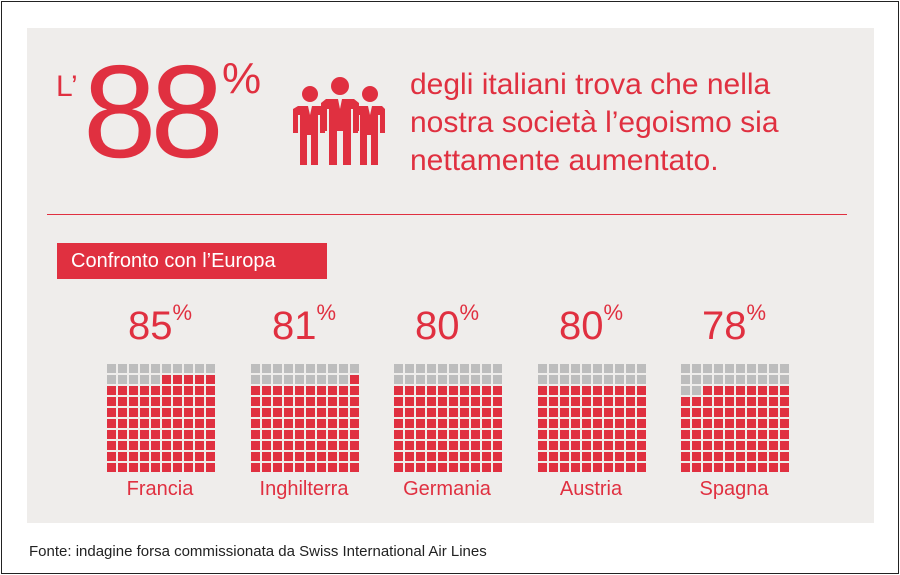  What do you see at coordinates (591, 330) in the screenshot?
I see `country-percentage: 80%` at bounding box center [591, 330].